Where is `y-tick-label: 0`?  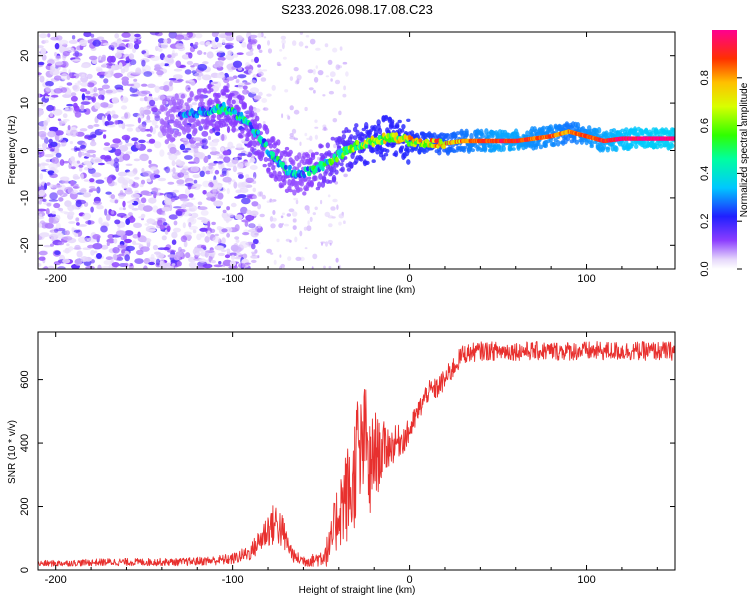
y-tick-label: 0 is located at coordinates (25, 570).